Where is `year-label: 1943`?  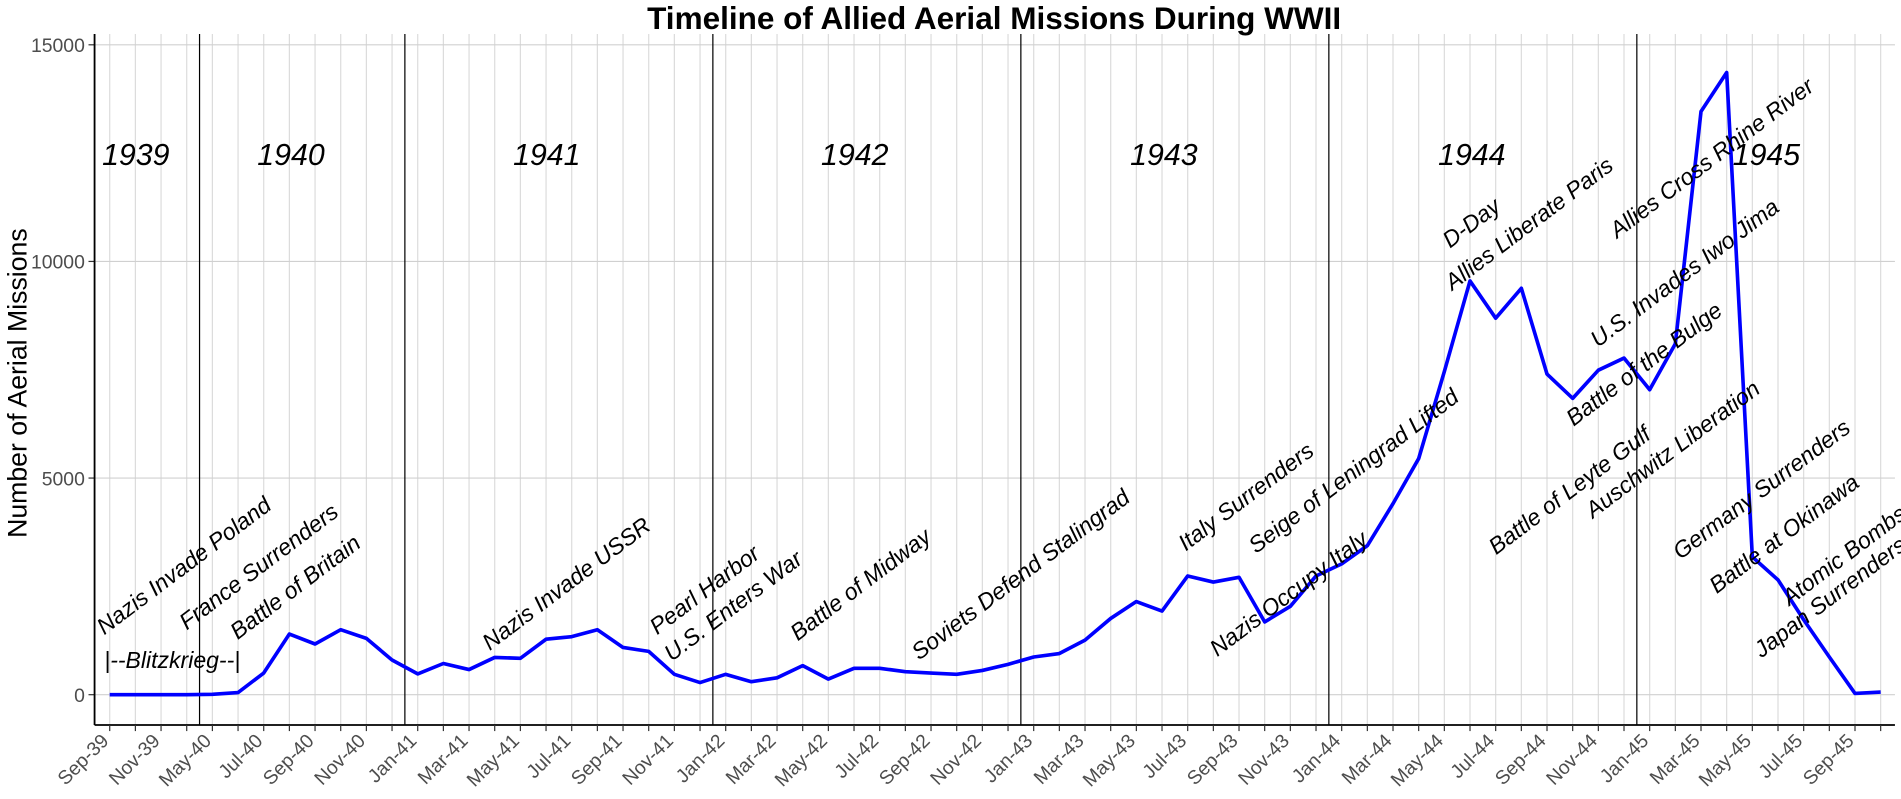
year-label: 1943 is located at coordinates (1164, 155).